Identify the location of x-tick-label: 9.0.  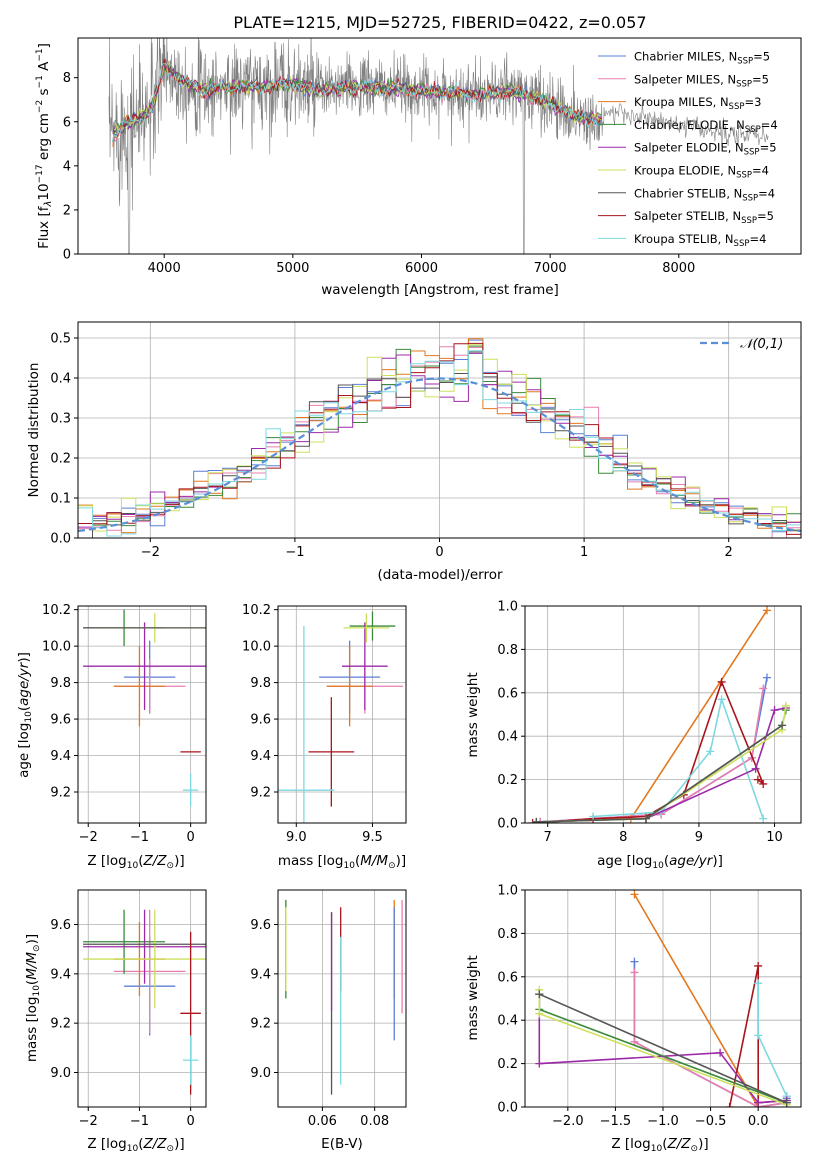
(296, 837).